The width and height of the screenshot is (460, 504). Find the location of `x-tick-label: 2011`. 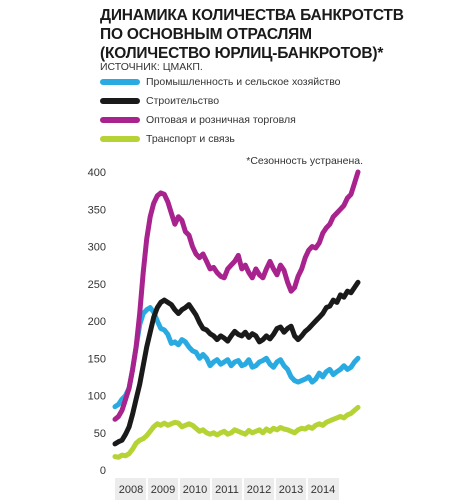

x-tick-label: 2011 is located at coordinates (227, 490).